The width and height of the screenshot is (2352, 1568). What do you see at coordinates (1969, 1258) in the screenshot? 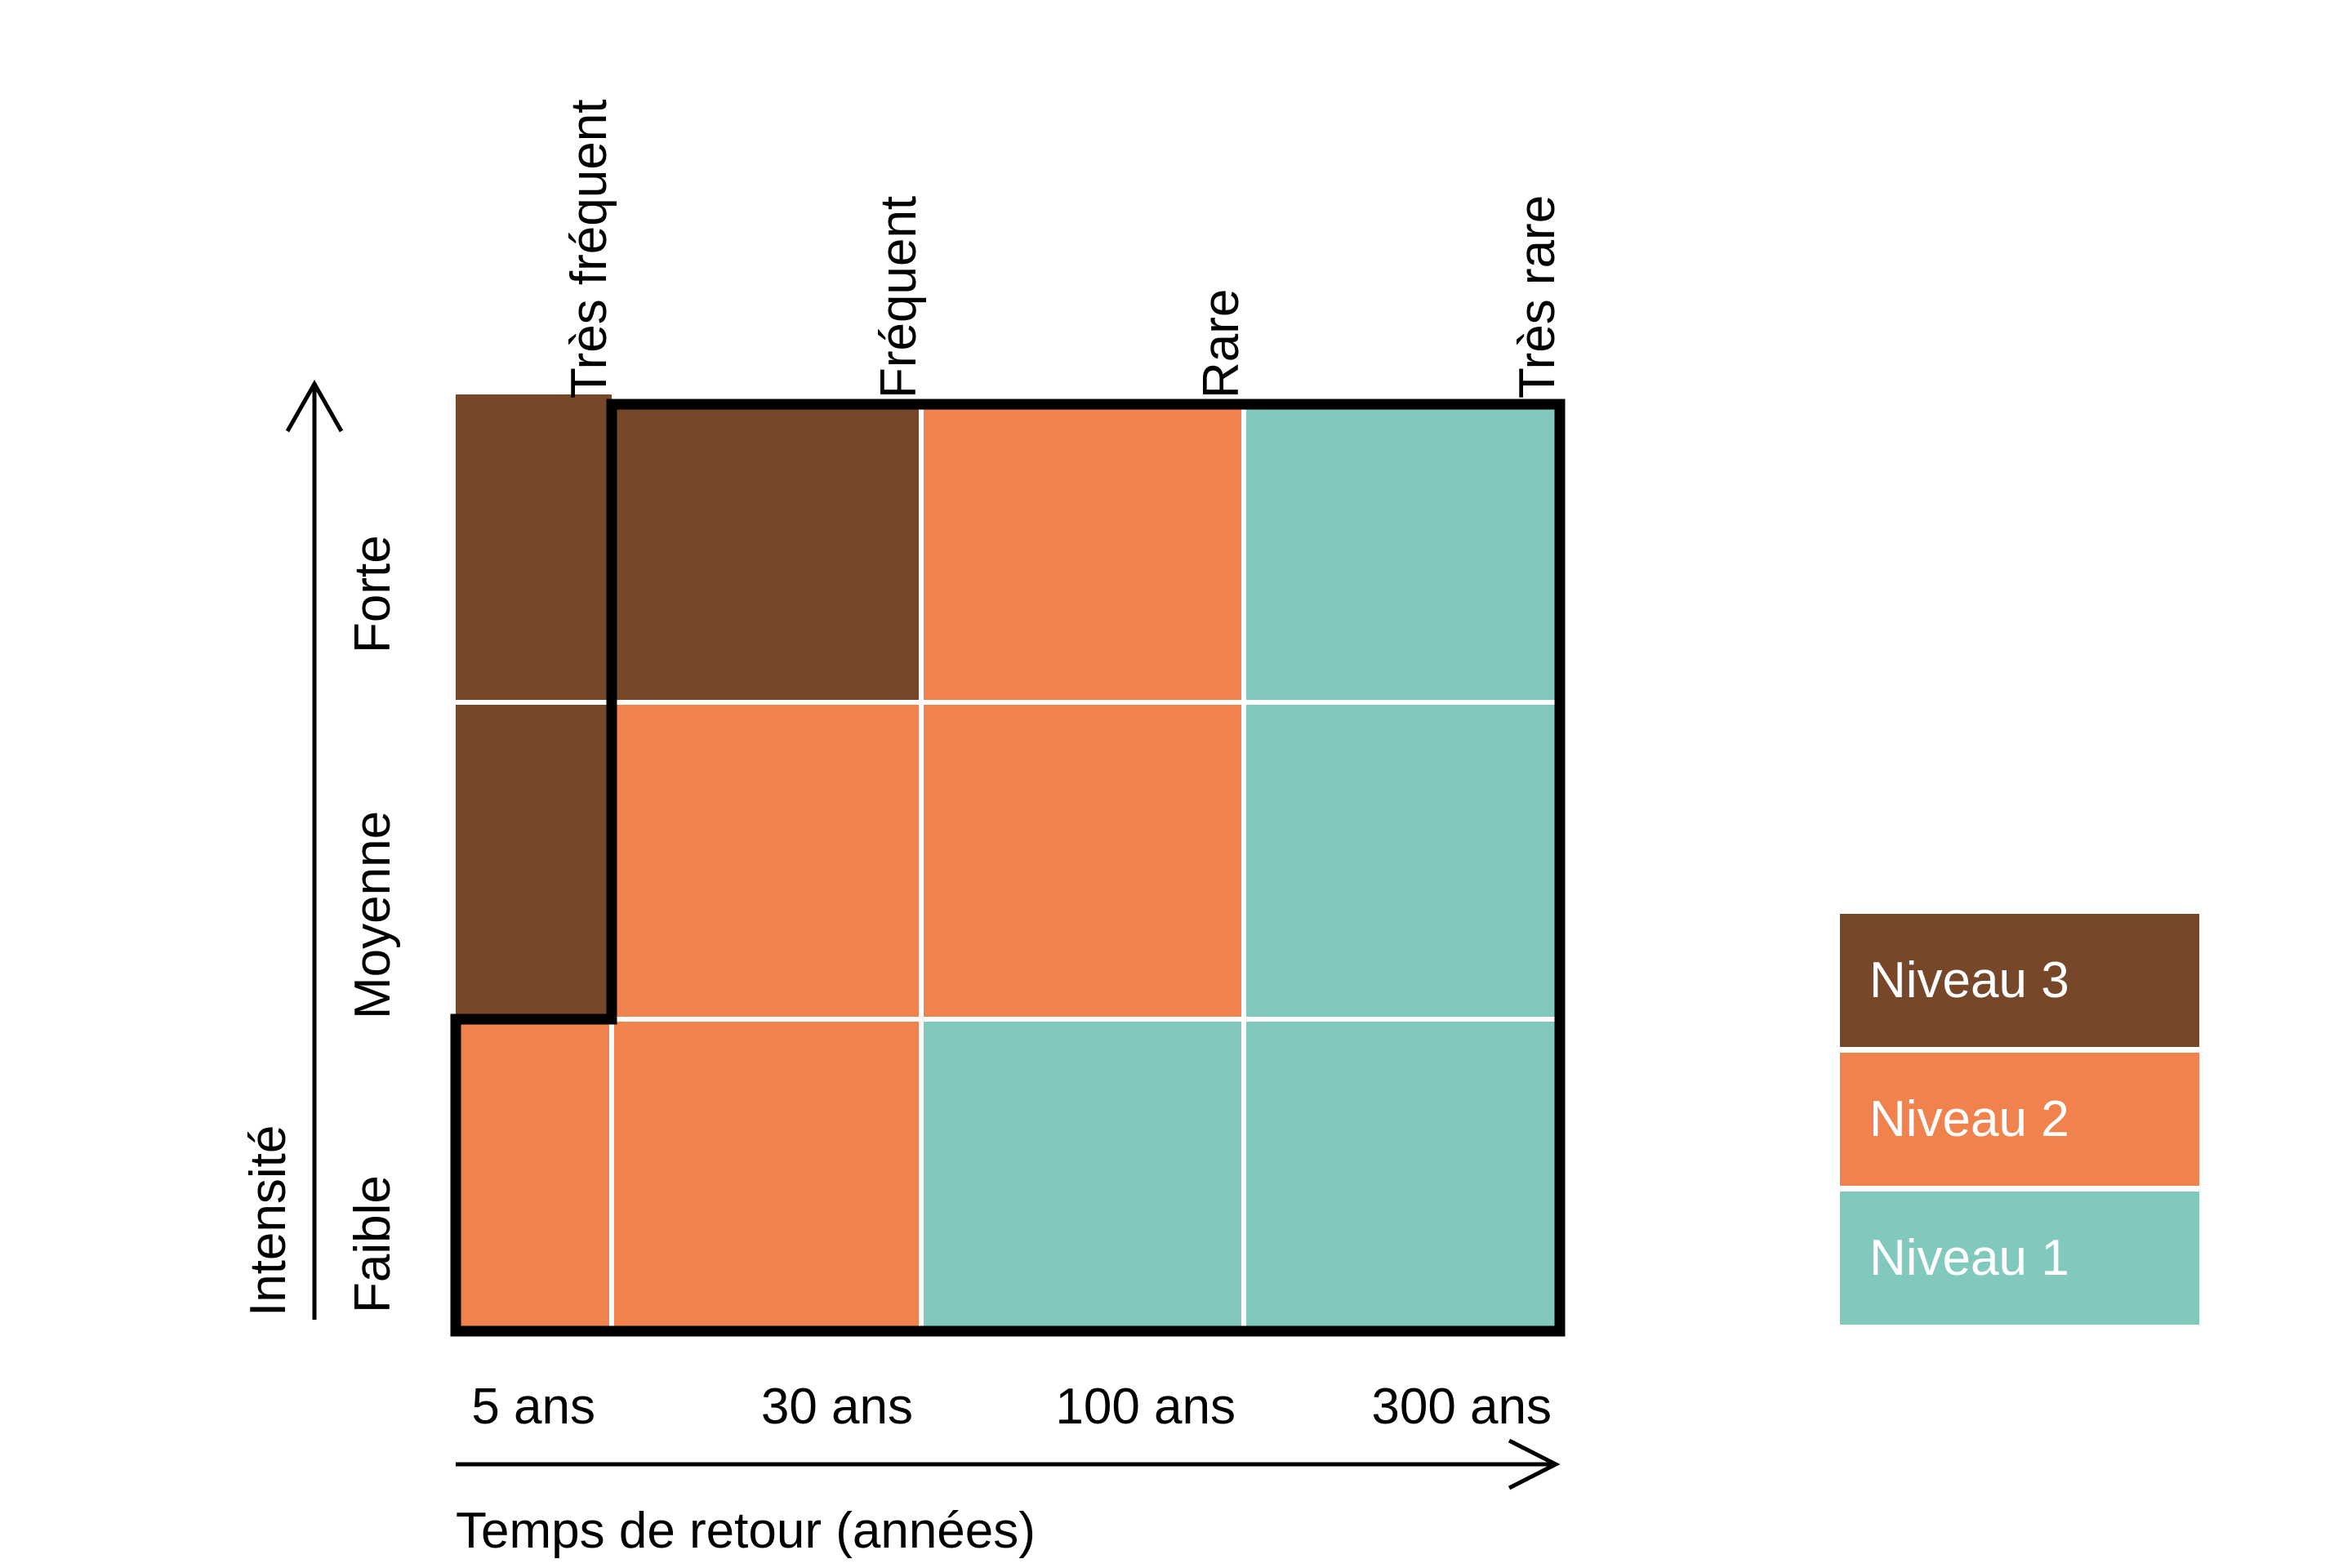
I see `legend-label-niveau-1: Niveau 1` at bounding box center [1969, 1258].